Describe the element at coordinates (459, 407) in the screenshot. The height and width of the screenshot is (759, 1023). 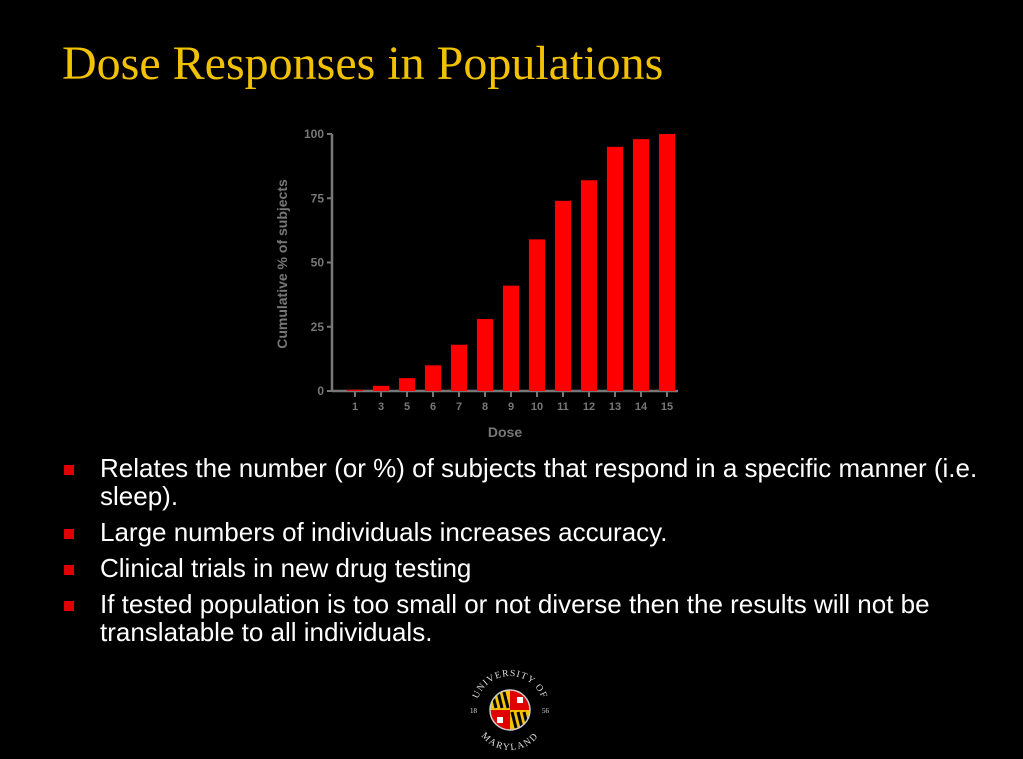
I see `x-tick-label: 7` at that location.